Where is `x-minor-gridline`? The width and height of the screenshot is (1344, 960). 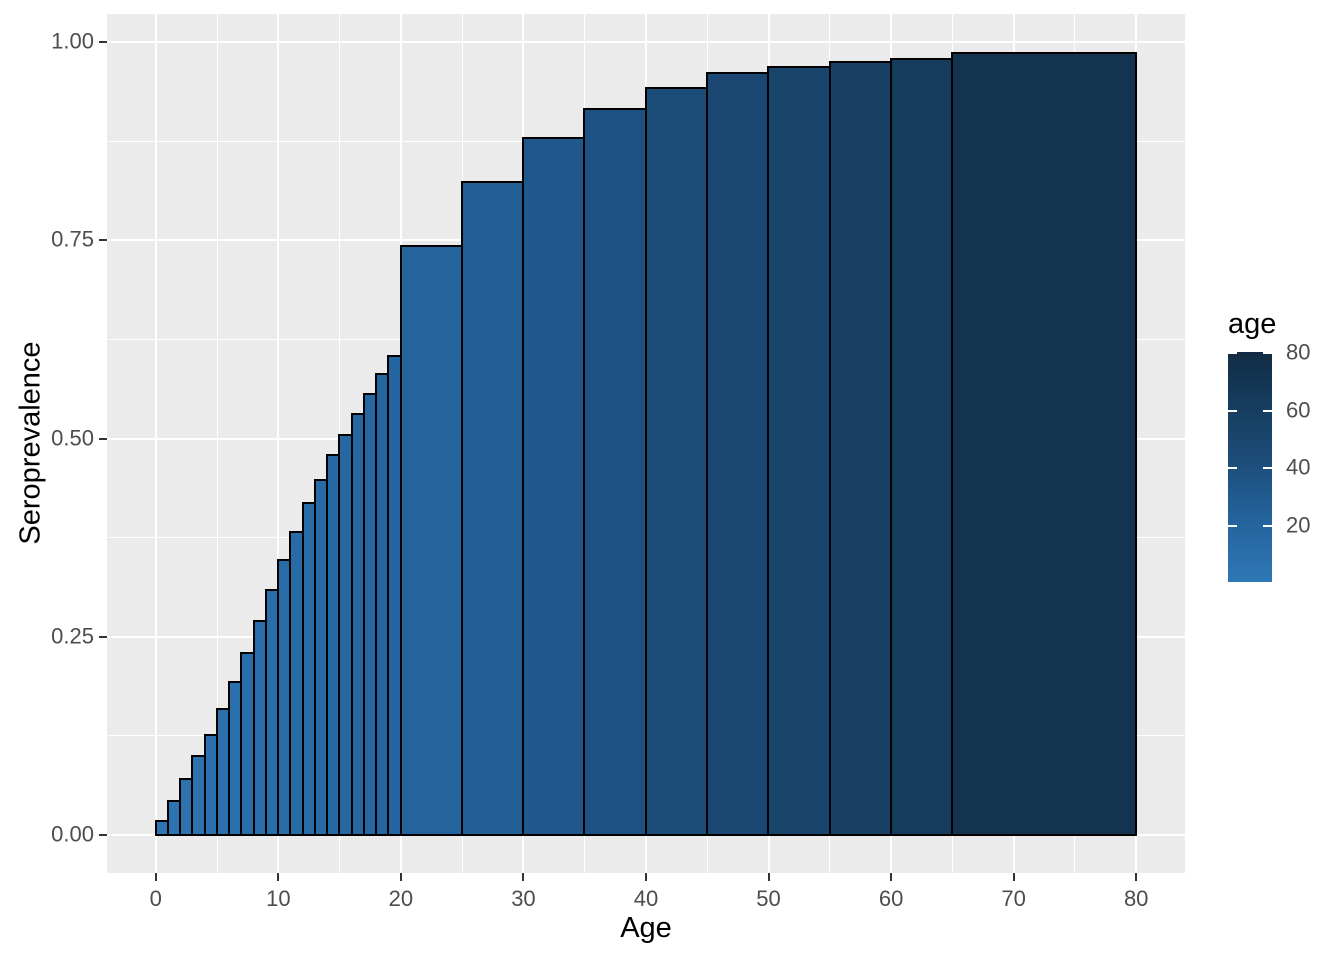
x-minor-gridline is located at coordinates (217, 443).